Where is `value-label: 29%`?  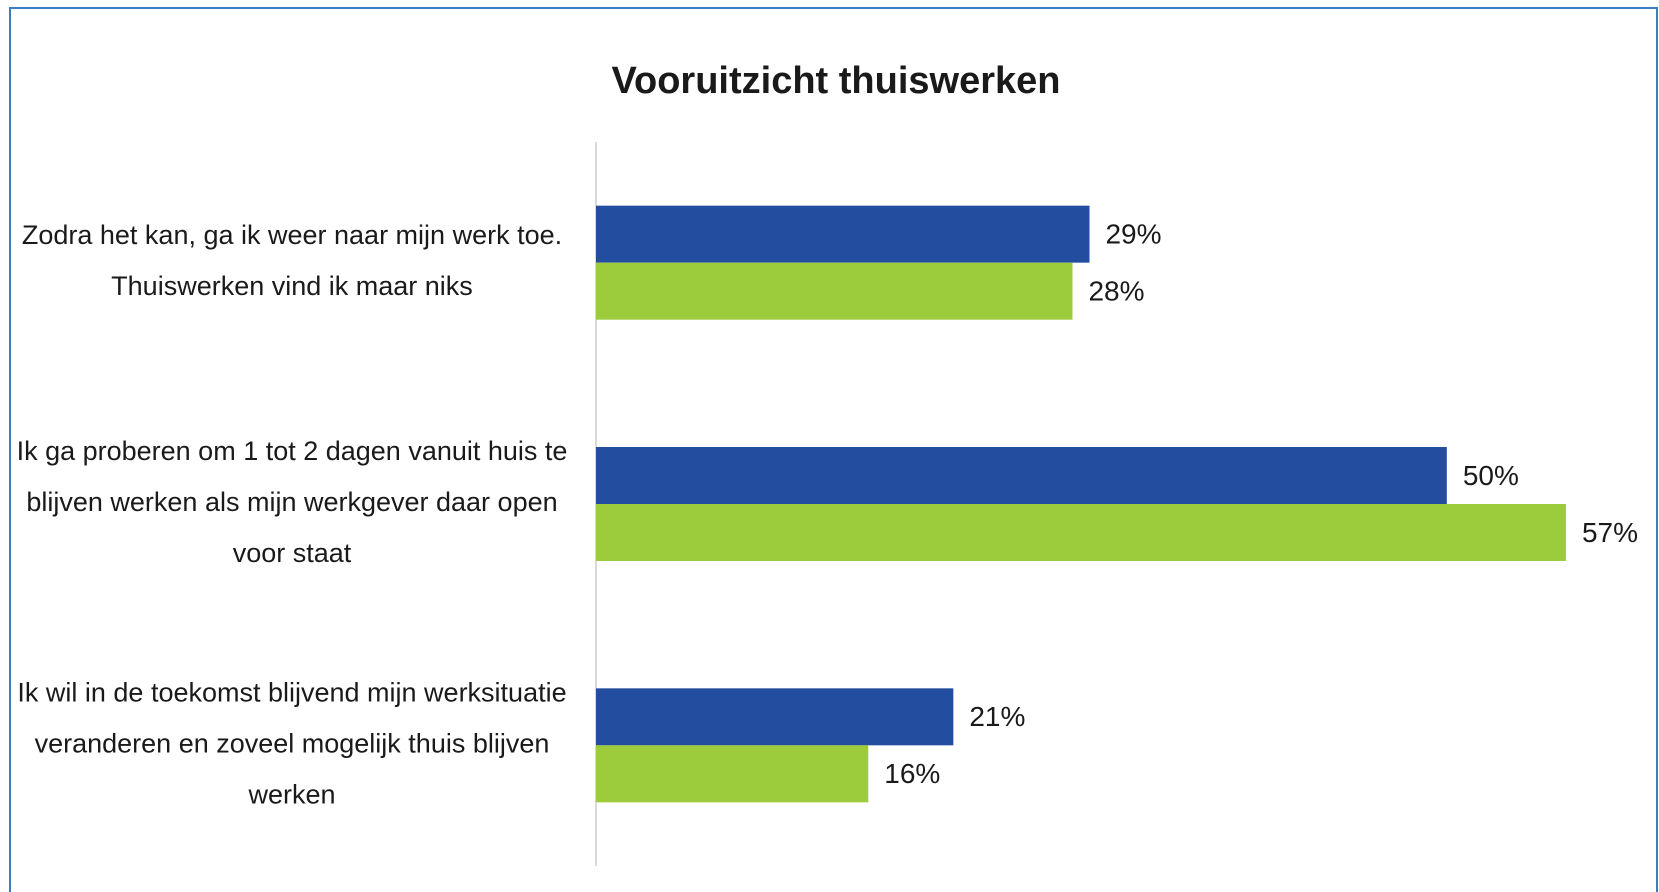 value-label: 29% is located at coordinates (1133, 234).